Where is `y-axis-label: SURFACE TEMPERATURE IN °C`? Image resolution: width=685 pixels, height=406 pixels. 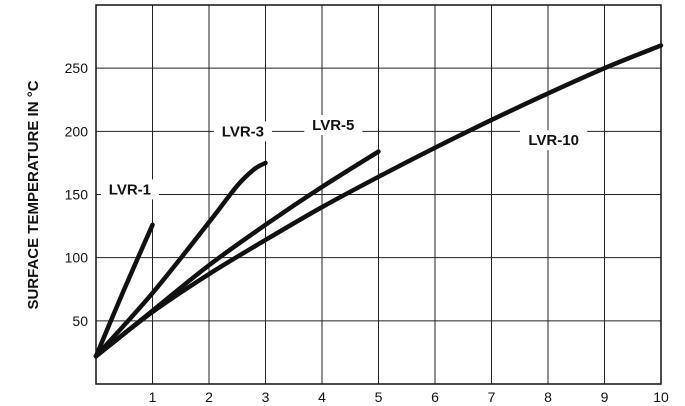 y-axis-label: SURFACE TEMPERATURE IN °C is located at coordinates (33, 194).